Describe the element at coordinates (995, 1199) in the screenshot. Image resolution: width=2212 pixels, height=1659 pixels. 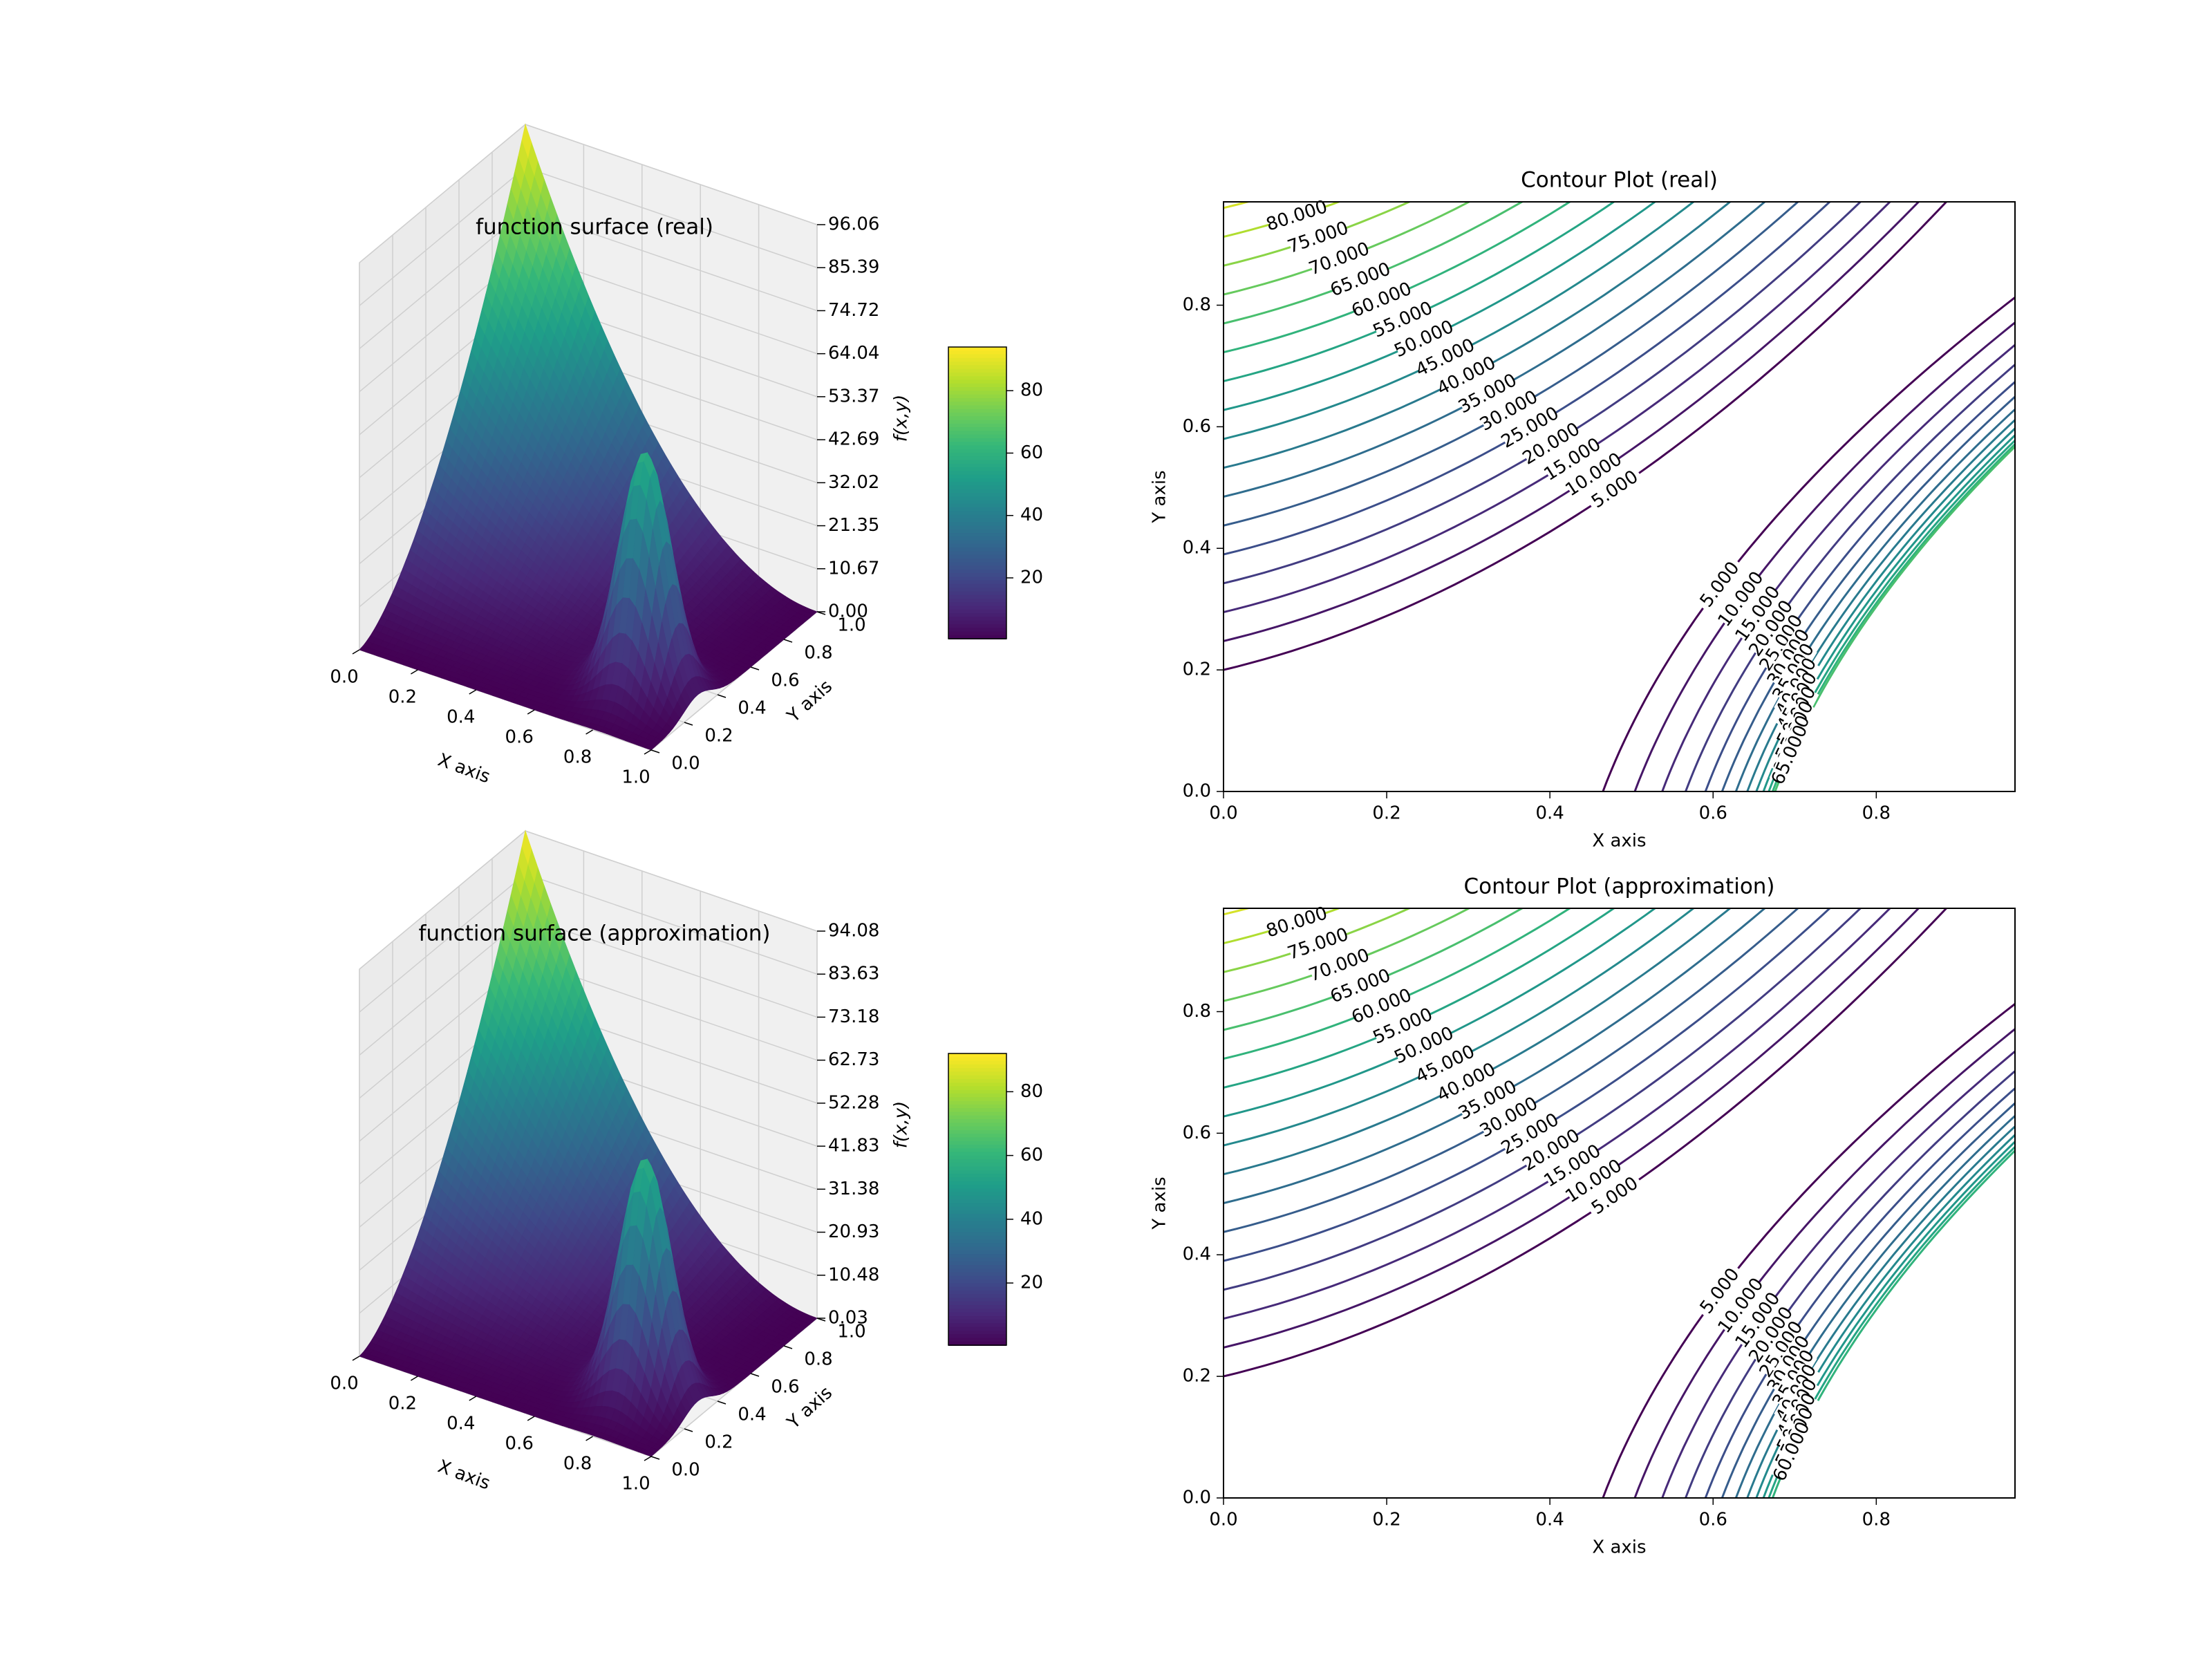
I see `colorbar: 20 40 60 80` at that location.